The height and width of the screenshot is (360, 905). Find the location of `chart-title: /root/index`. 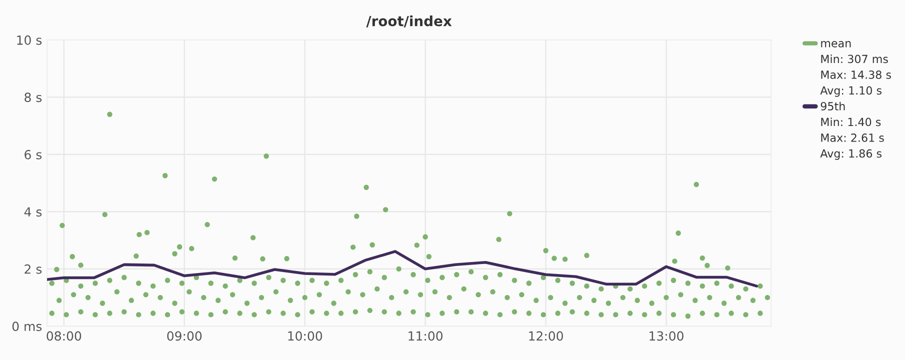

chart-title: /root/index is located at coordinates (409, 22).